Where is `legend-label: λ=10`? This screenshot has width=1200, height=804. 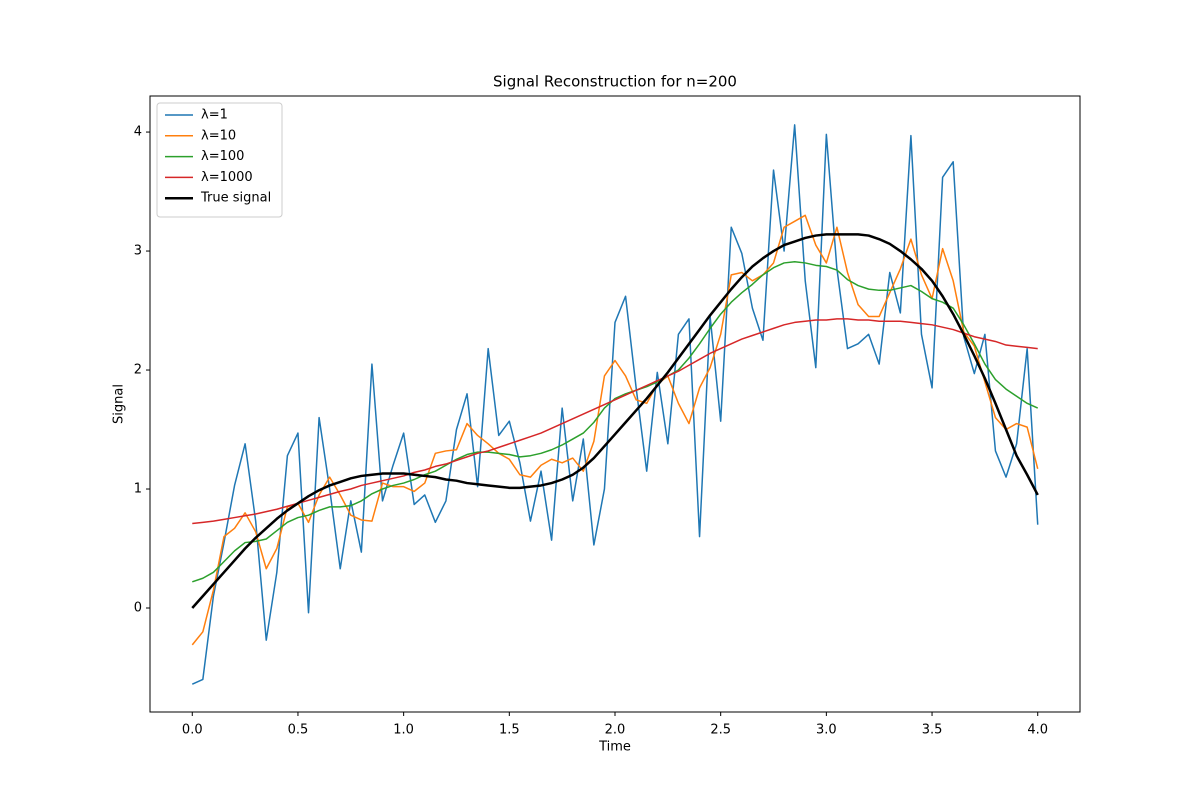 legend-label: λ=10 is located at coordinates (218, 135).